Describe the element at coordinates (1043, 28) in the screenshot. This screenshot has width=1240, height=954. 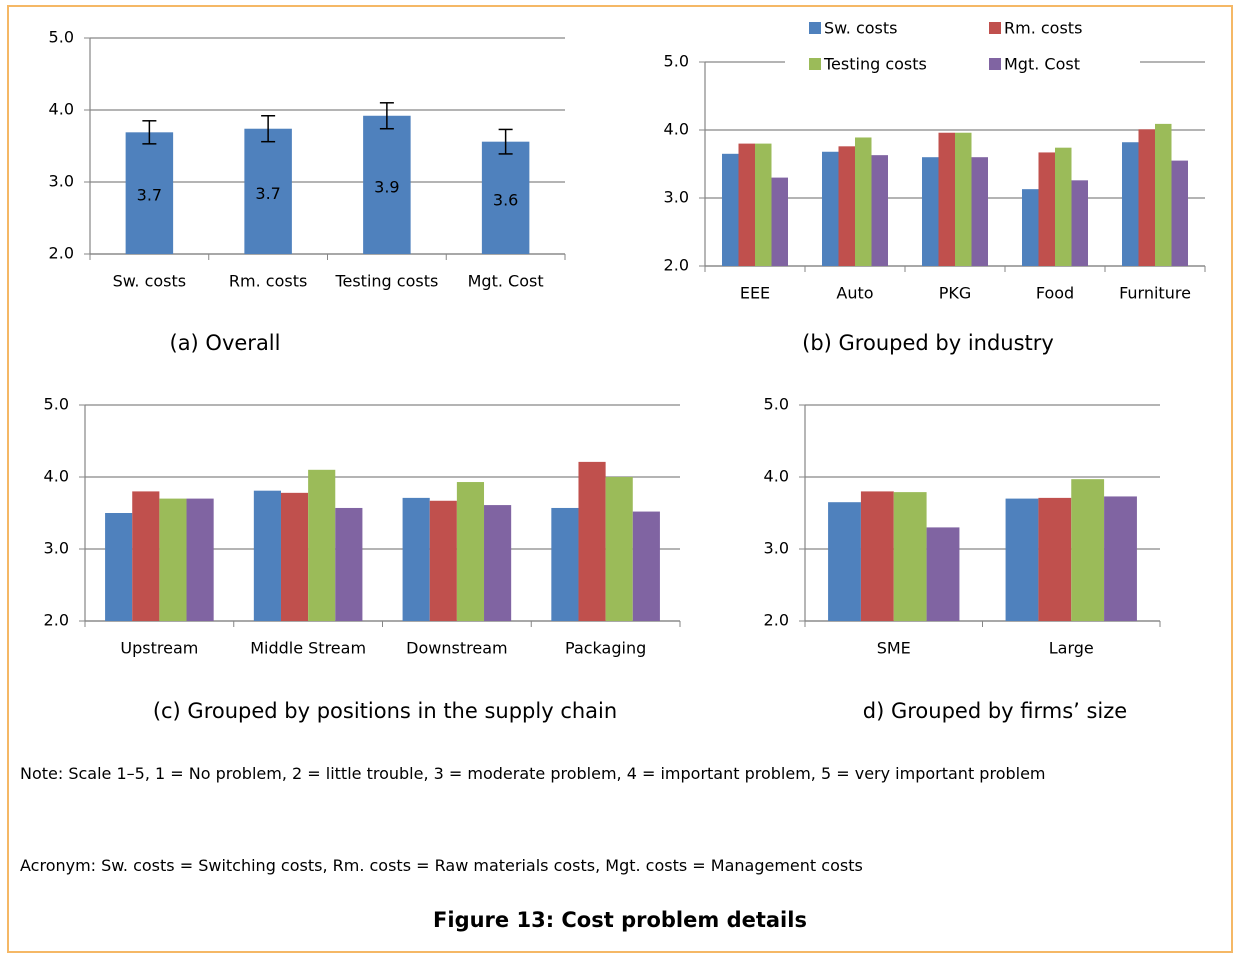
I see `legend-label: Rm. costs` at that location.